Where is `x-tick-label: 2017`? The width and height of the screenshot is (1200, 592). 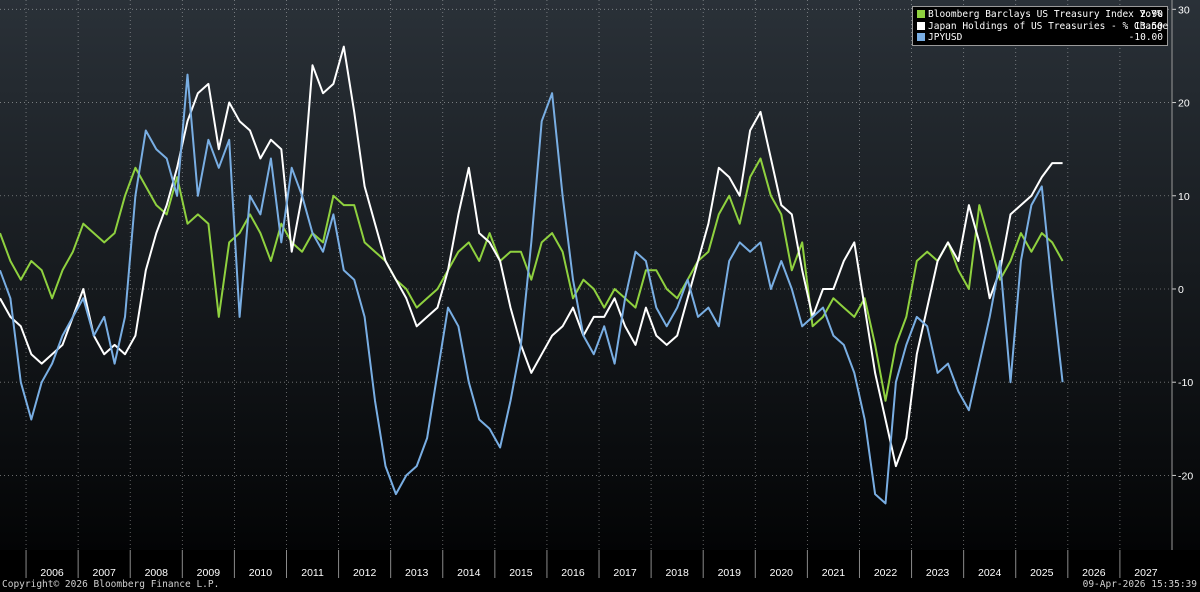
x-tick-label: 2017 is located at coordinates (625, 573).